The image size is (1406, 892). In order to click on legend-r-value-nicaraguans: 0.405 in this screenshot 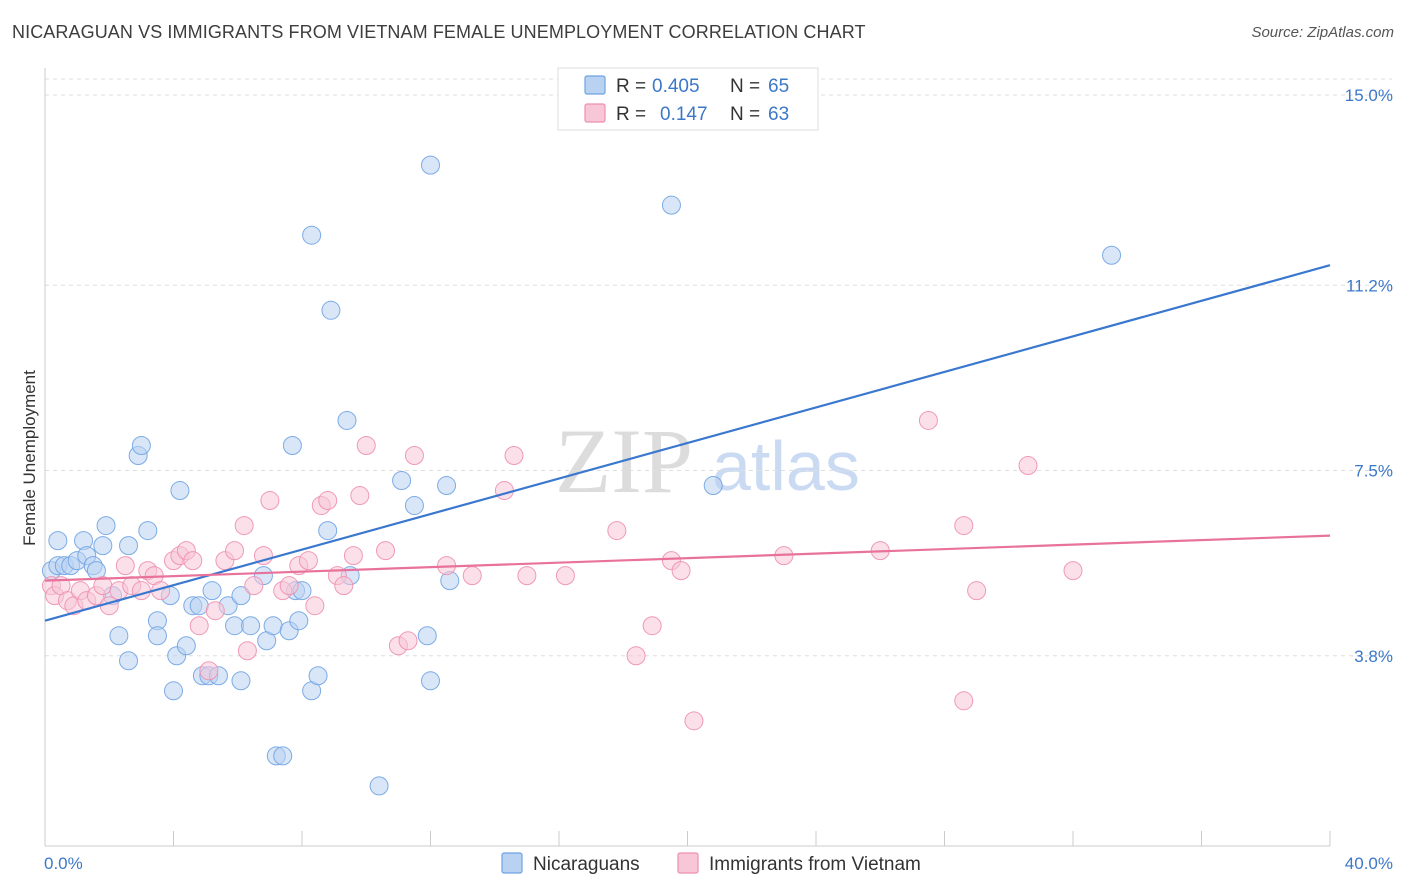, I will do `click(676, 86)`.